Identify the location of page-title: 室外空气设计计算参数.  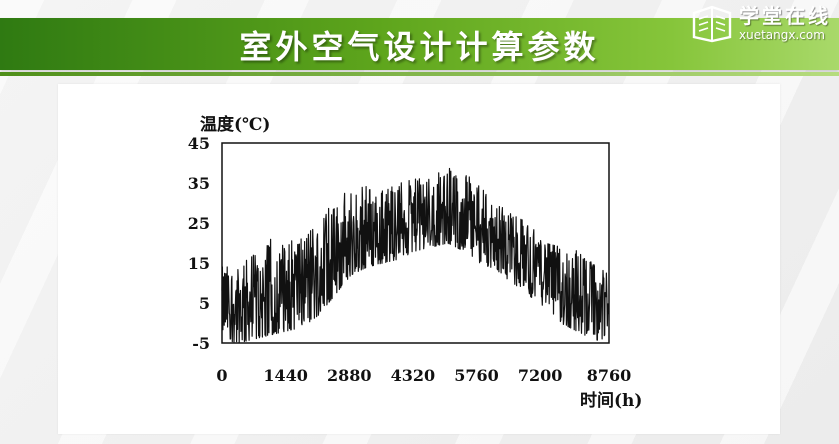
(419, 47).